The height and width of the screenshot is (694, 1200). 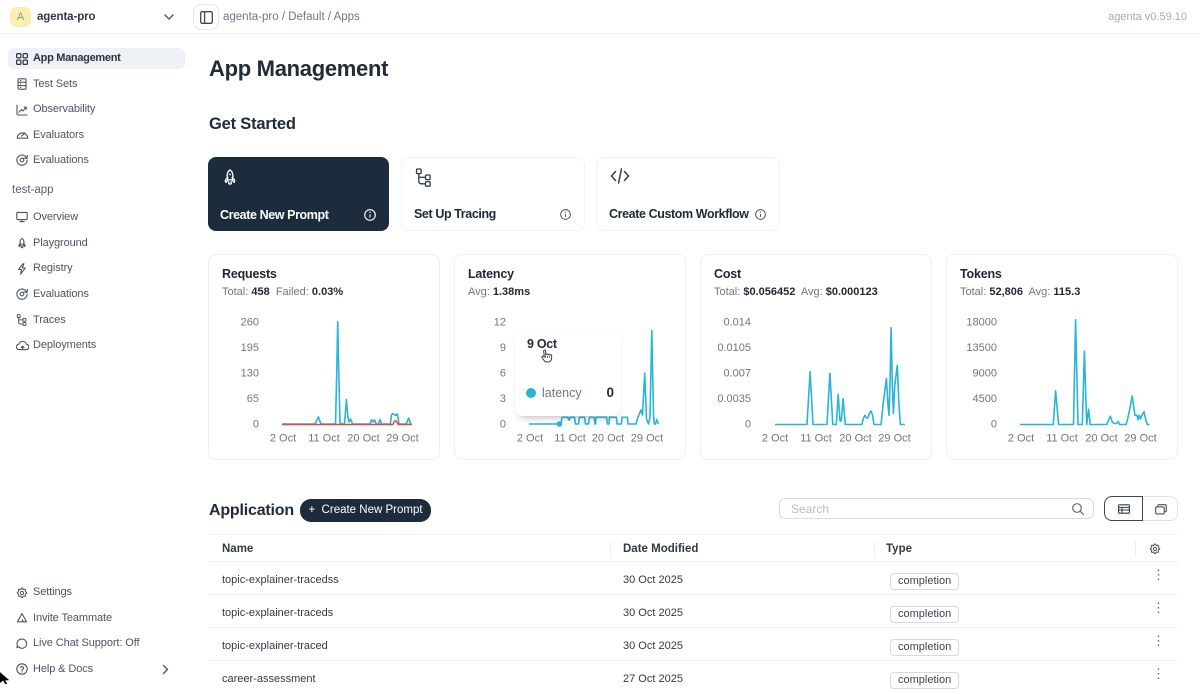 What do you see at coordinates (503, 374) in the screenshot?
I see `svg-text: 6` at bounding box center [503, 374].